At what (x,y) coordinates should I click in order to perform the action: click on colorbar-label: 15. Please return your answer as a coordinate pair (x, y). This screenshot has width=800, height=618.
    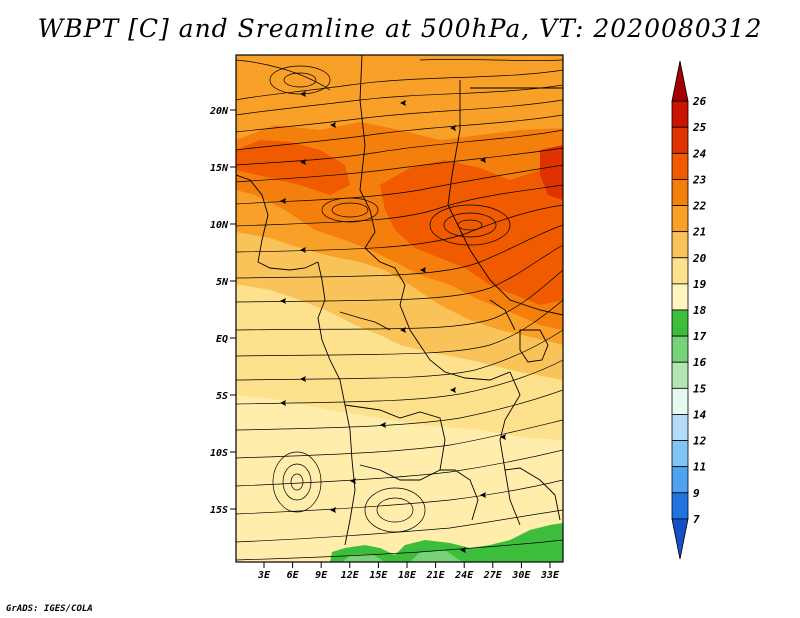
    Looking at the image, I should click on (700, 388).